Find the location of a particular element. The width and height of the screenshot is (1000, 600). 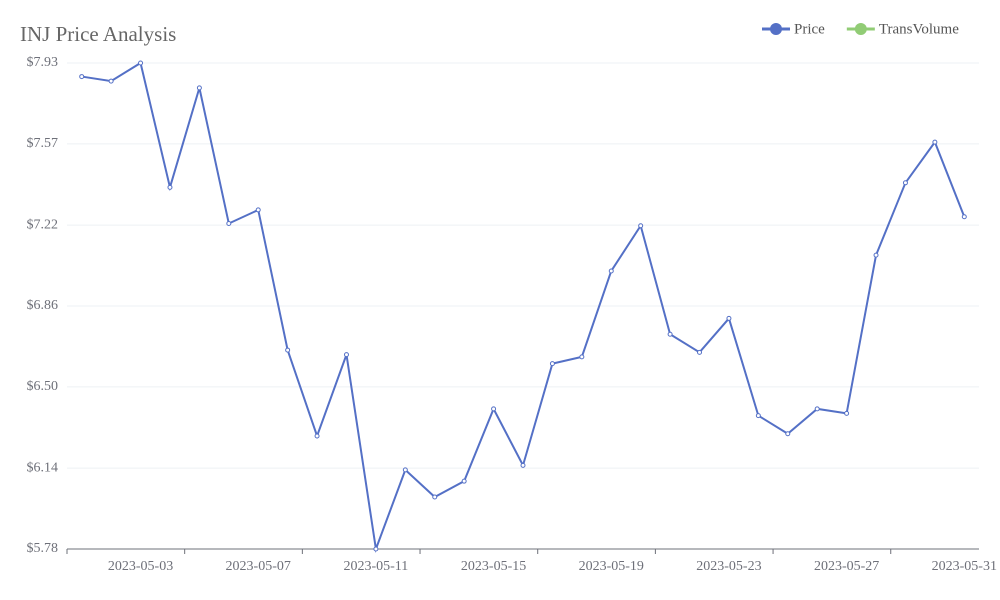

x-tick-label: 2023-05-31 is located at coordinates (964, 566).